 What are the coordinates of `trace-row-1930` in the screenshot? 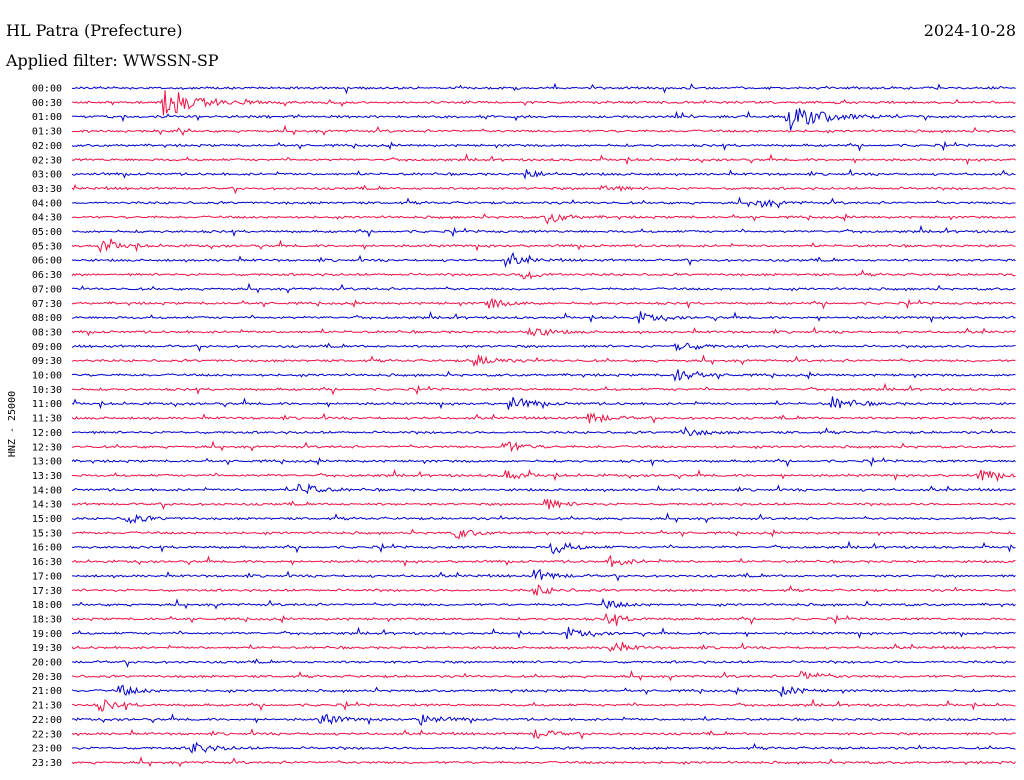 It's located at (543, 646).